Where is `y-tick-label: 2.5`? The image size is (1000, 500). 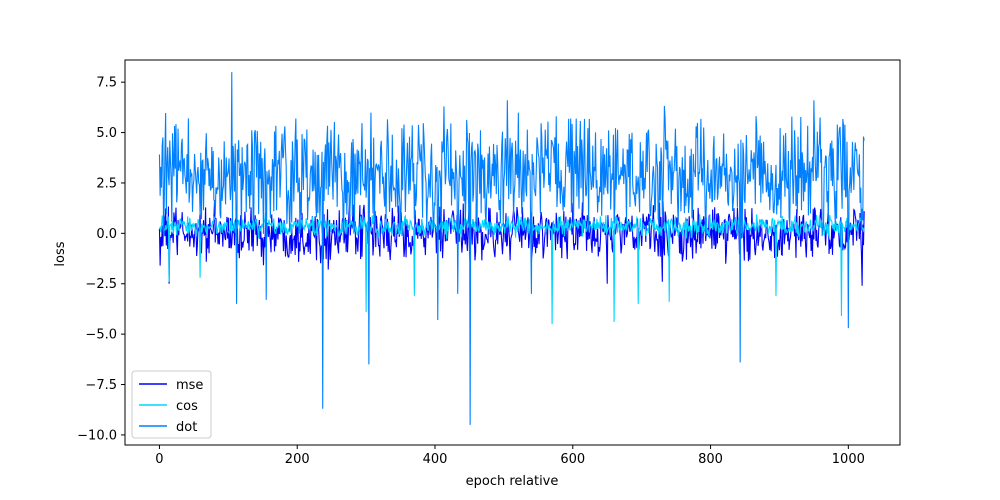 y-tick-label: 2.5 is located at coordinates (106, 183).